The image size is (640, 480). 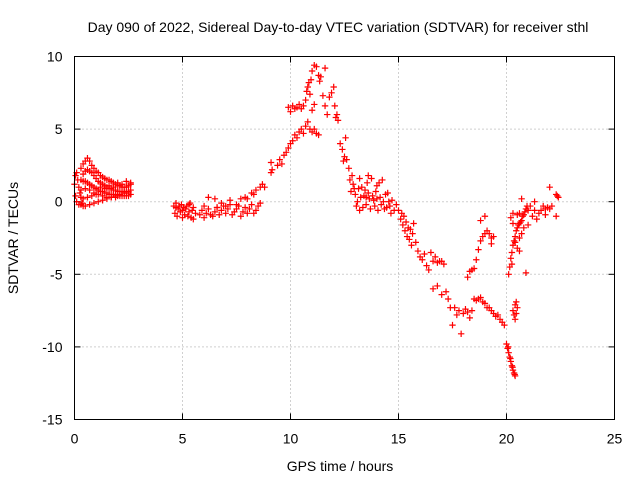 I want to click on x-tick-label: 20, so click(x=507, y=439).